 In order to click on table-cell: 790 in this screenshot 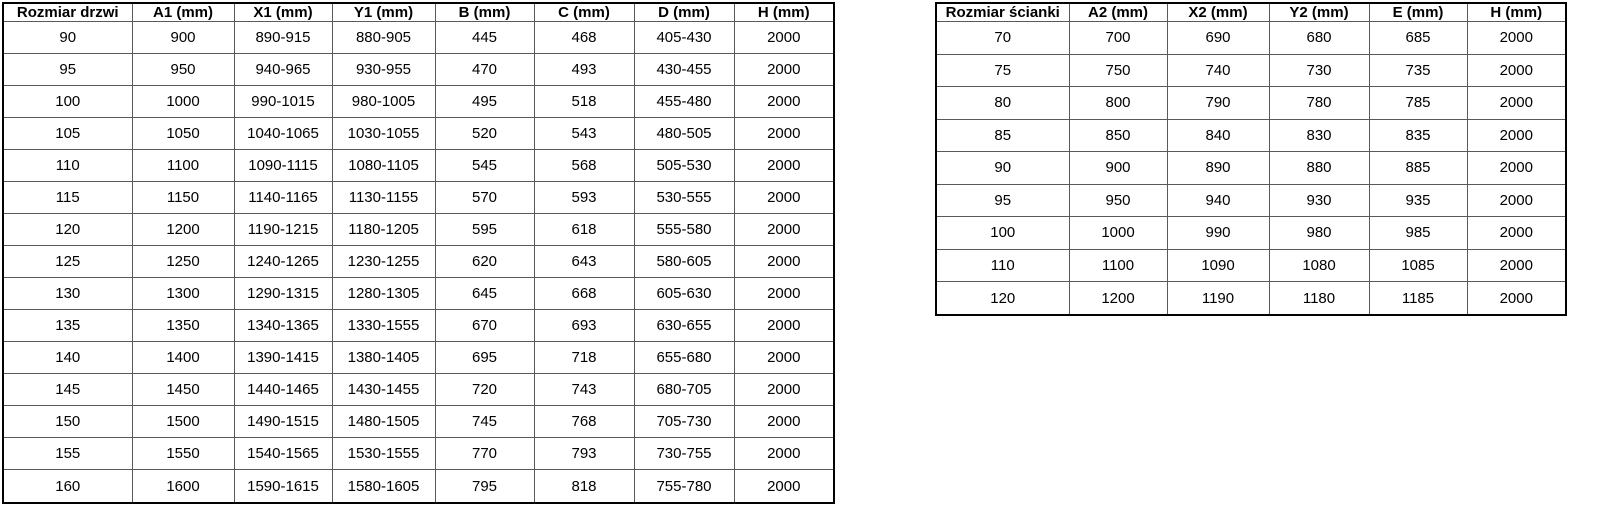, I will do `click(1218, 103)`.